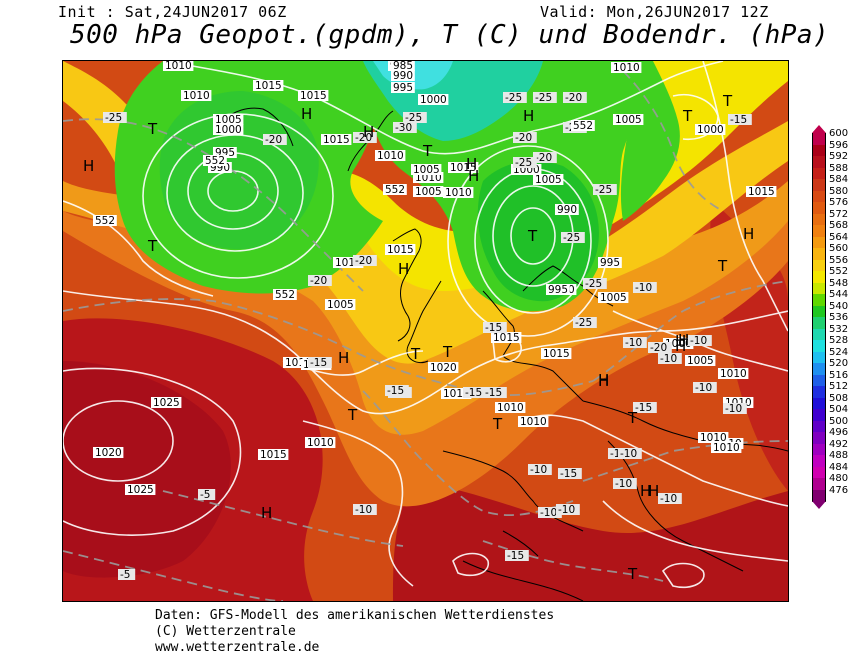 This screenshot has height=657, width=850. Describe the element at coordinates (839, 444) in the screenshot. I see `legend-value: 492` at that location.